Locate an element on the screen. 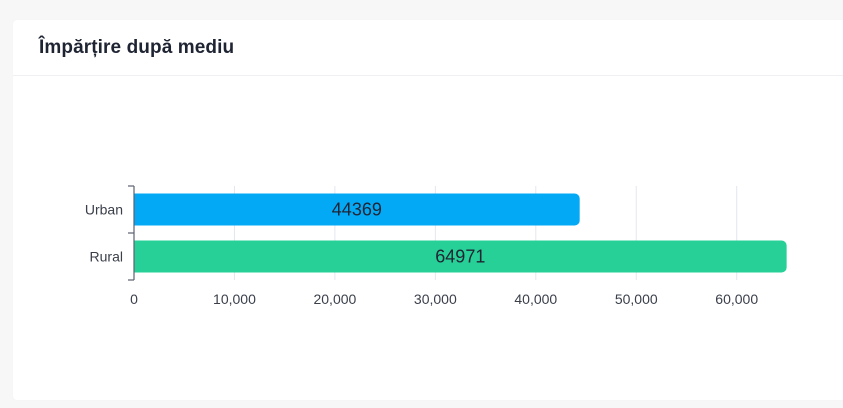 The width and height of the screenshot is (843, 408). data-label-urban: 44369 is located at coordinates (357, 210).